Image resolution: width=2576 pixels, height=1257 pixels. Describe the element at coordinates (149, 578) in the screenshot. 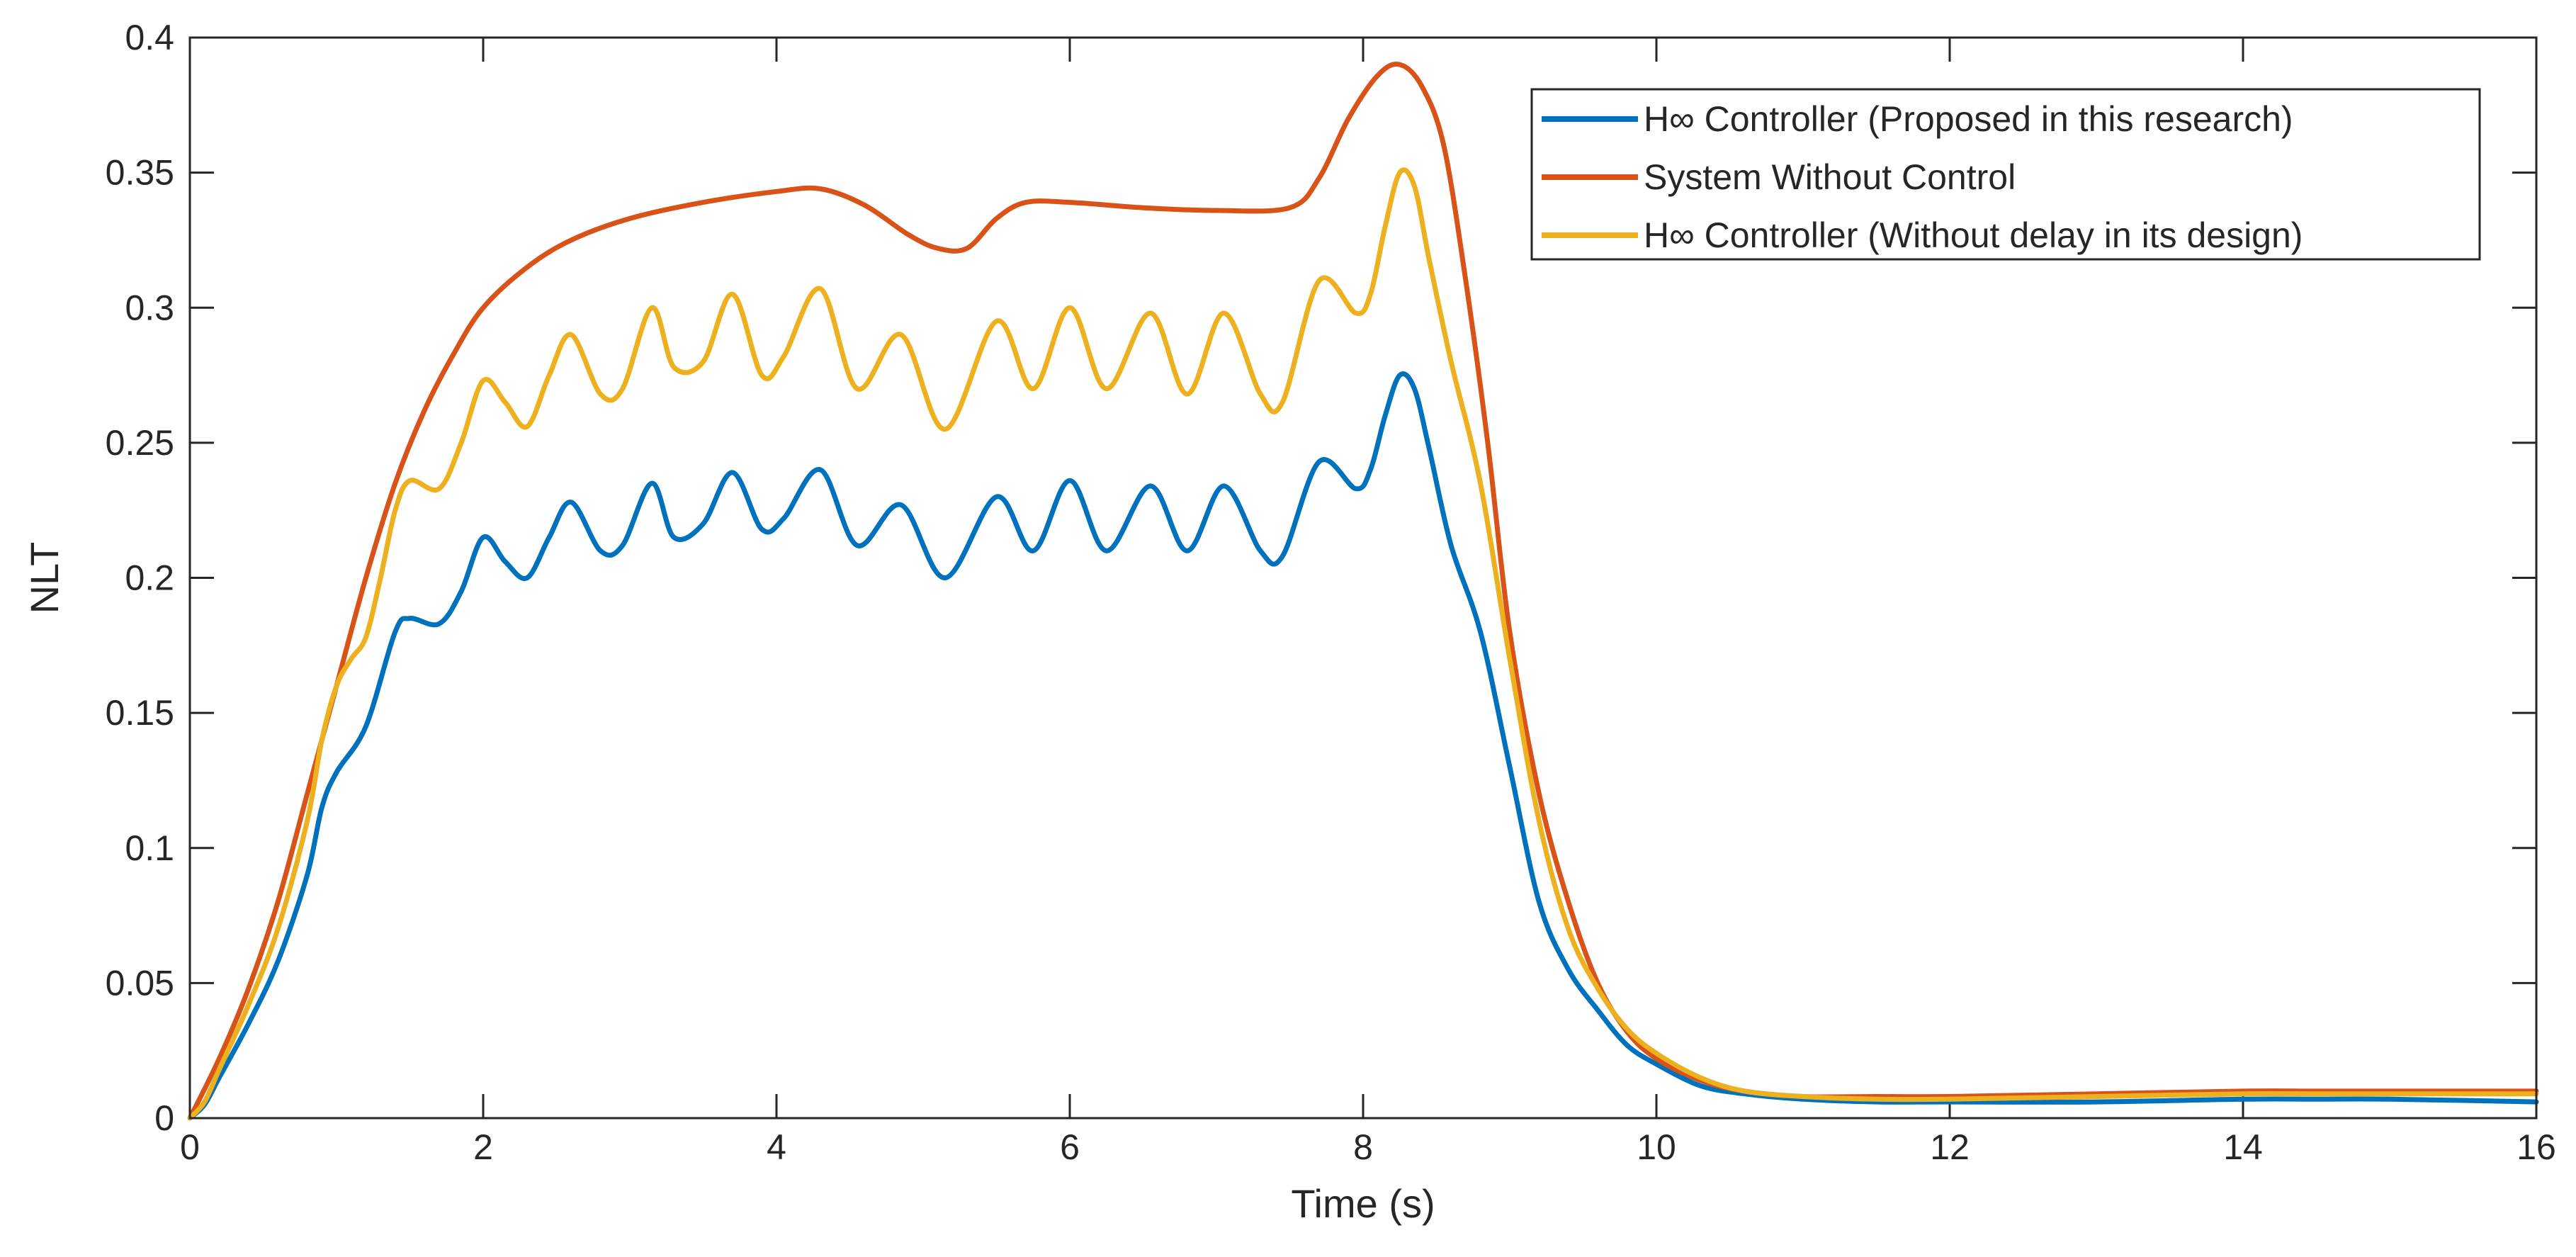

I see `y-tick-label: 0.2` at that location.